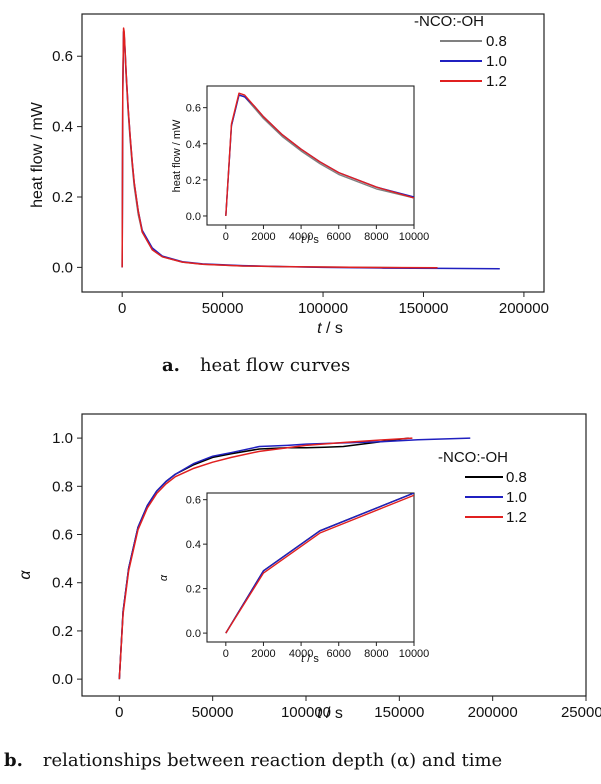  I want to click on panel-1-inset-x-tick-label: 4000, so click(301, 654).